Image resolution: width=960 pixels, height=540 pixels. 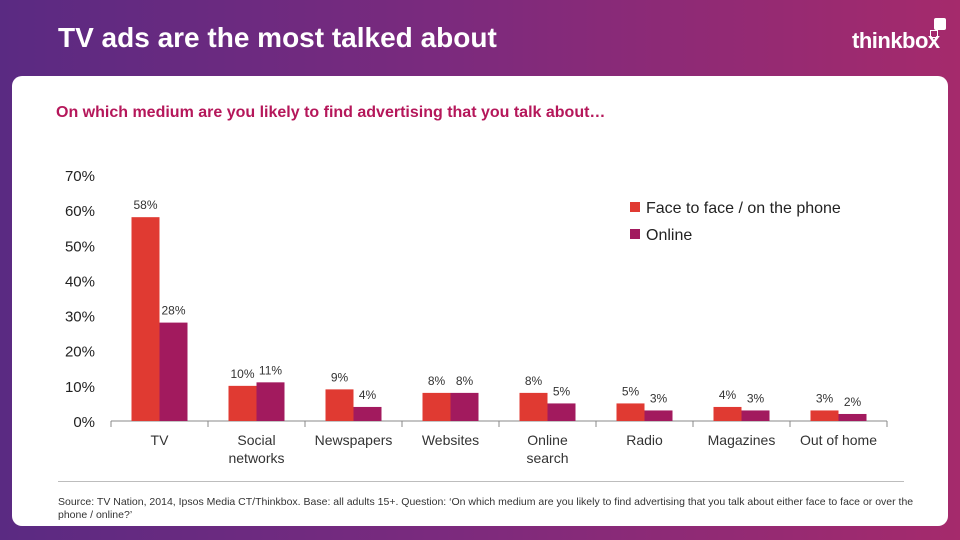 I want to click on x-tick-label: search, so click(x=547, y=458).